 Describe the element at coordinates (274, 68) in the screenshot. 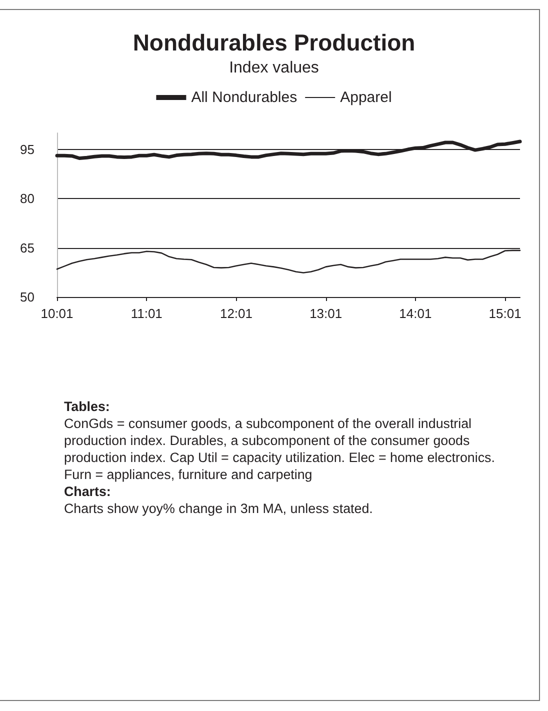

I see `chart-subtitle: Index values` at that location.